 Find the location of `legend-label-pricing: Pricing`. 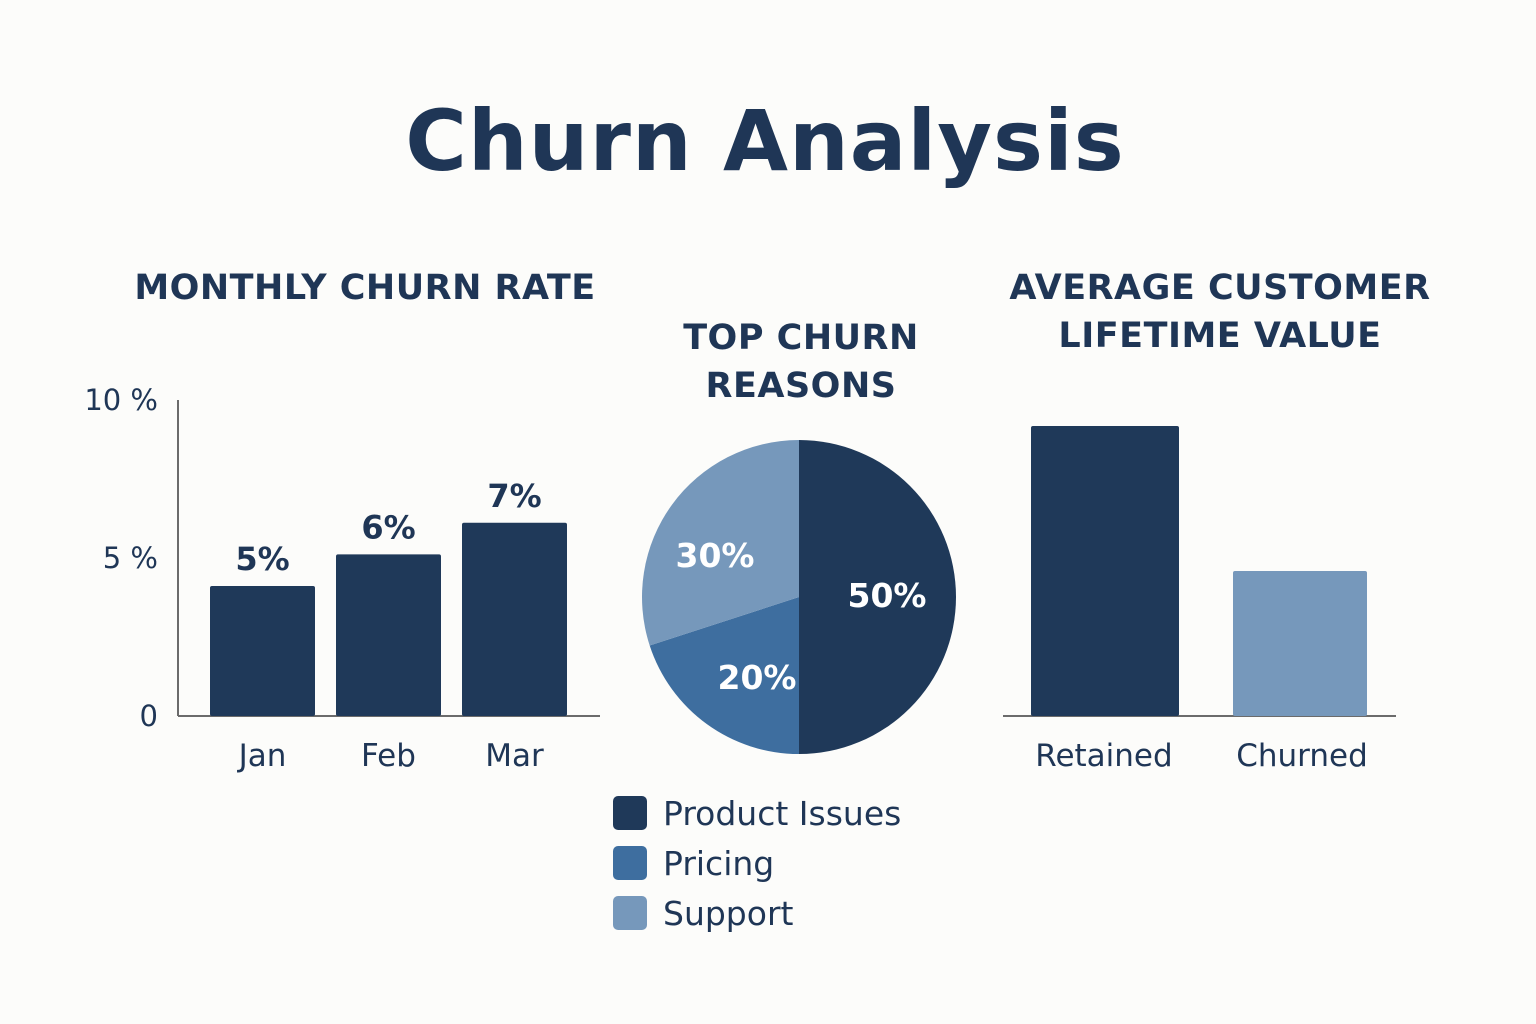

legend-label-pricing: Pricing is located at coordinates (719, 863).